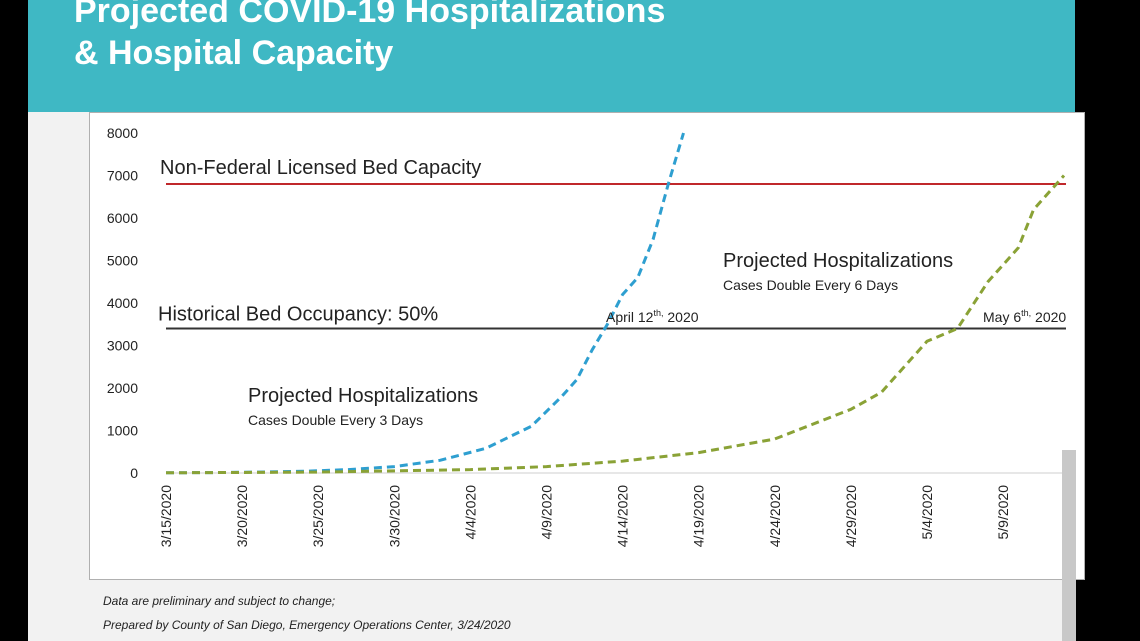  I want to click on x-tick-label: 4/14/2020, so click(623, 516).